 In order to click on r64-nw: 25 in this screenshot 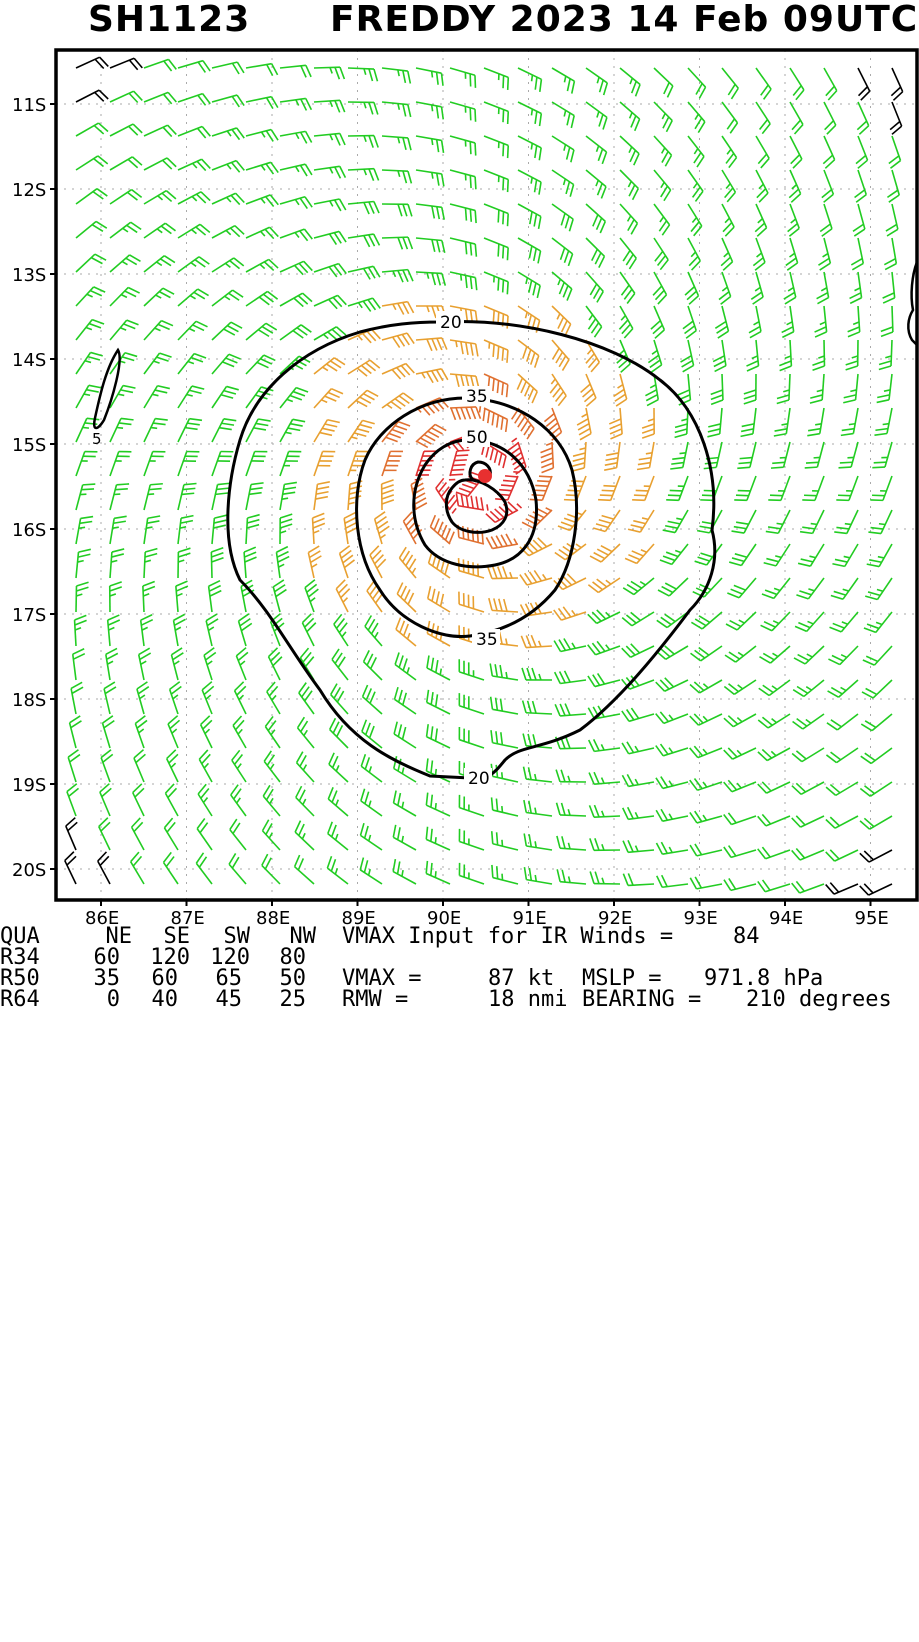, I will do `click(276, 999)`.